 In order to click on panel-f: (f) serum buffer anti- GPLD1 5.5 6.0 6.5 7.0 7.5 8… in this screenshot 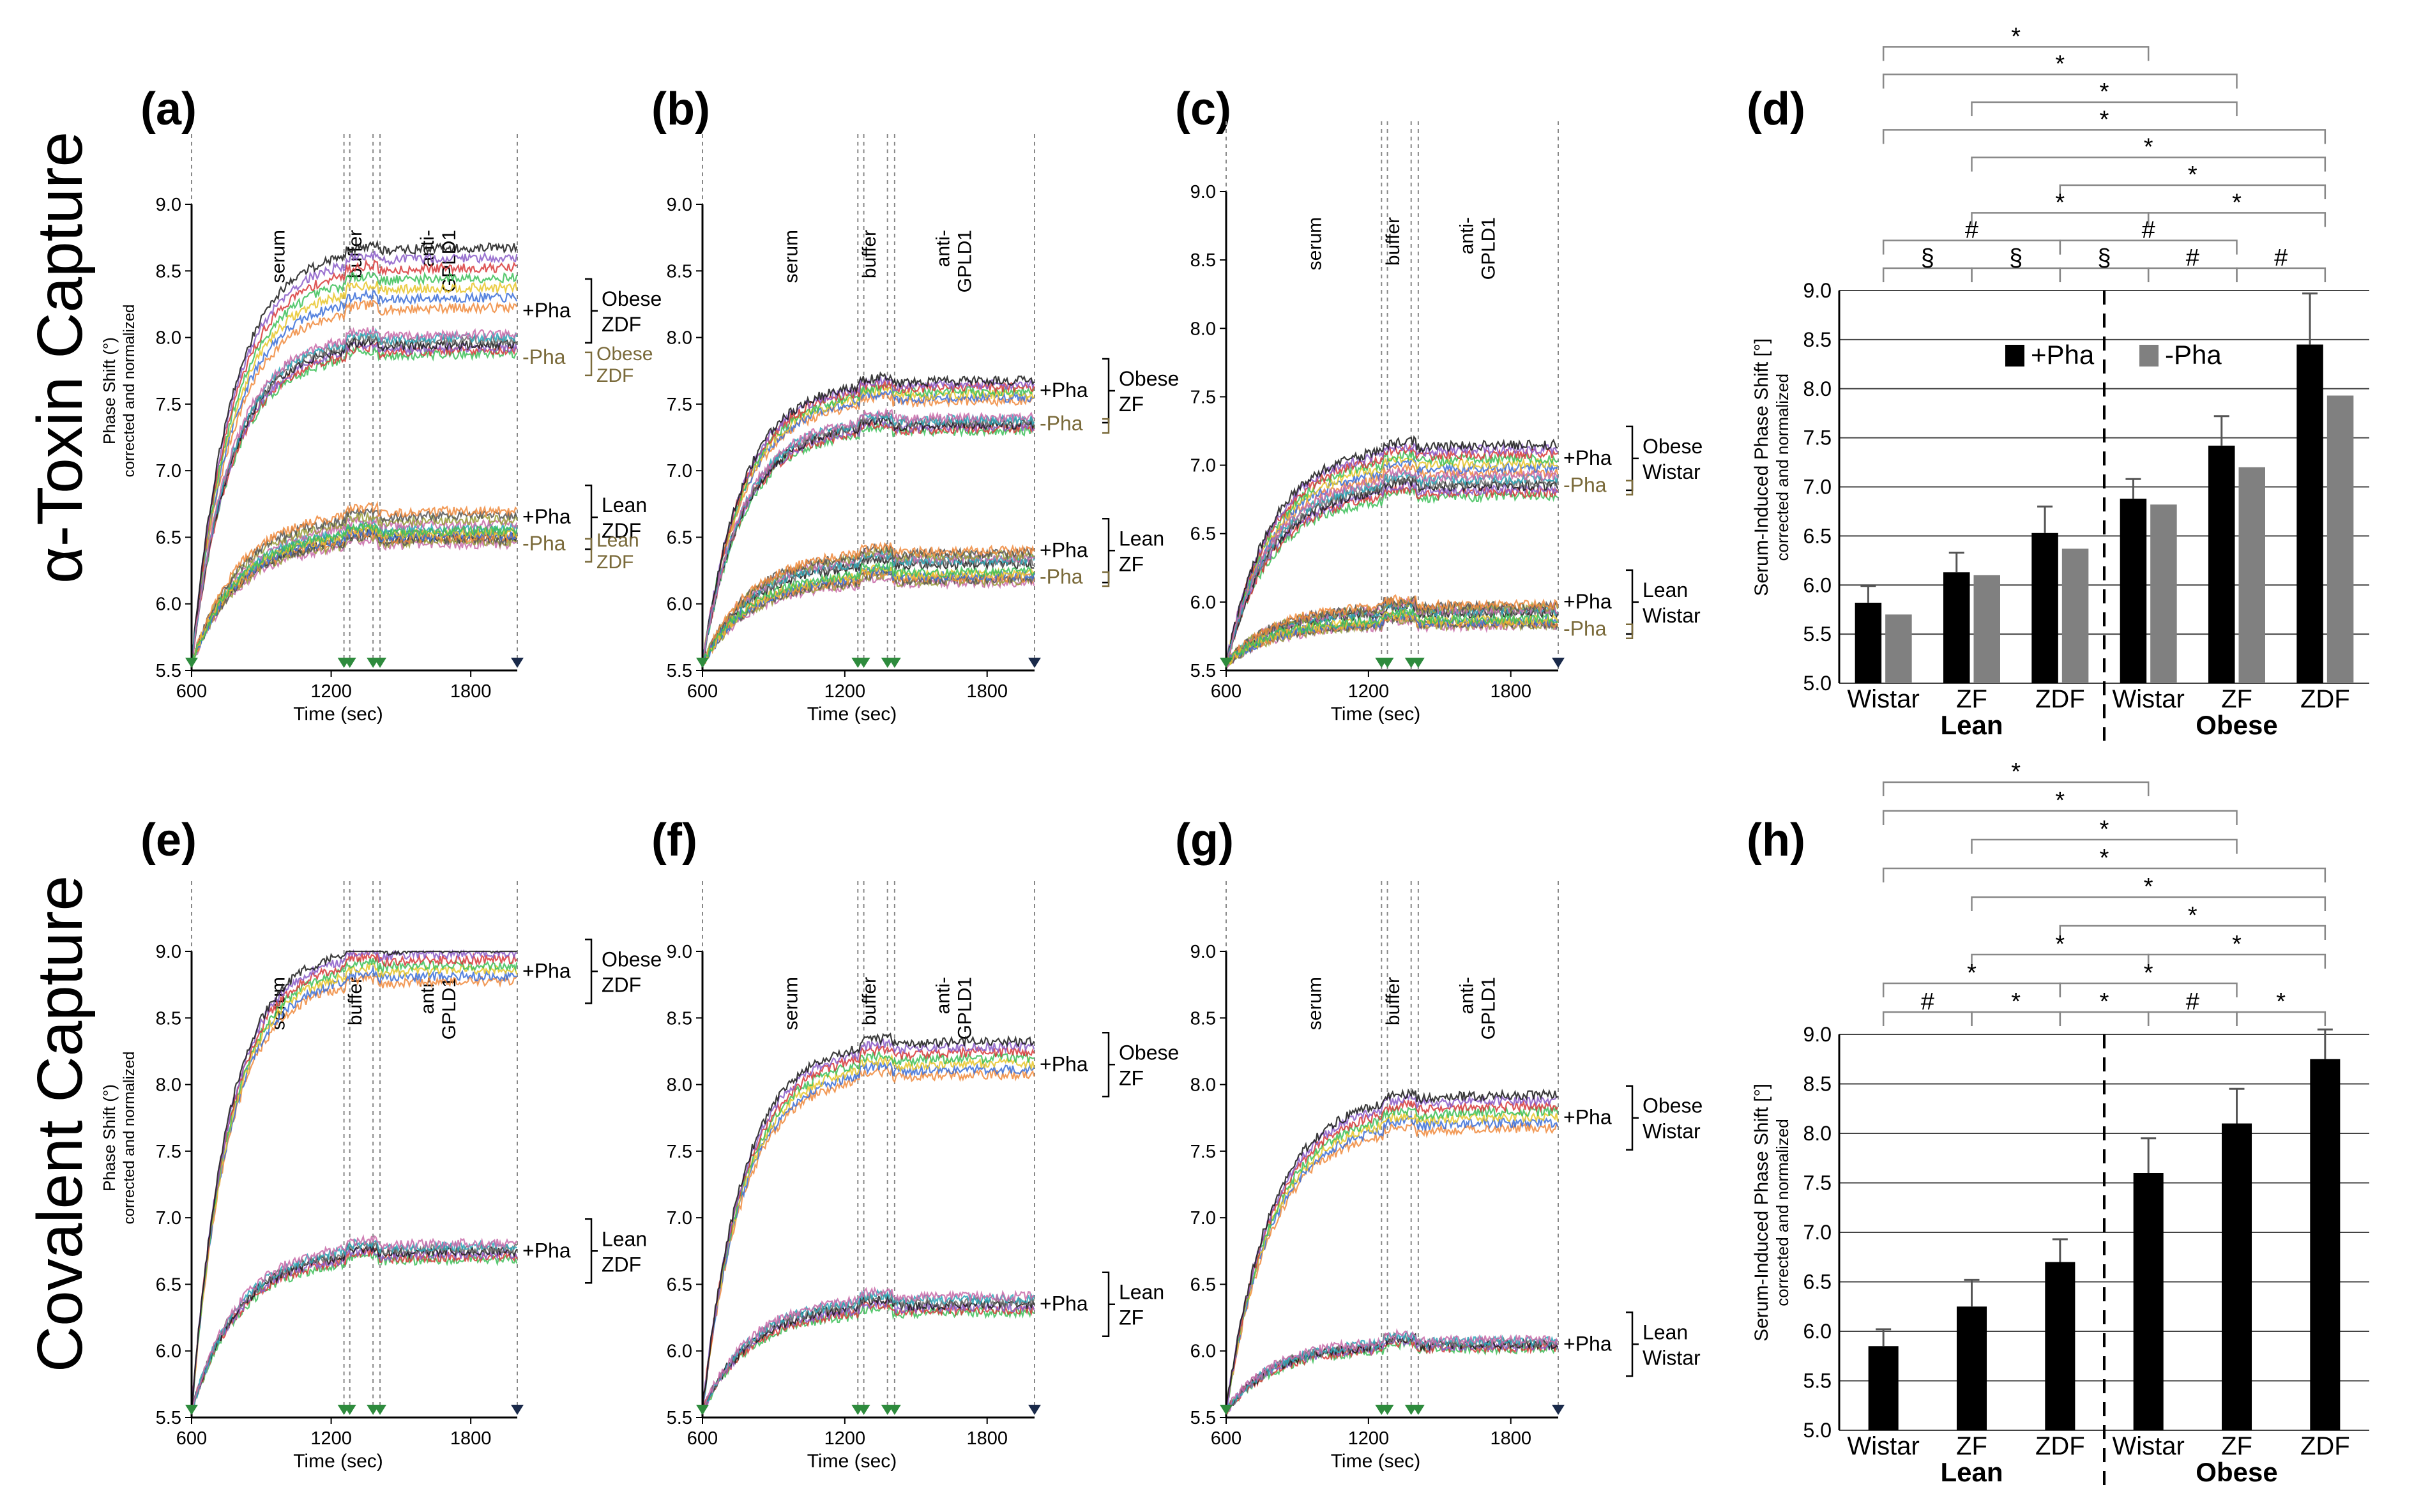, I will do `click(915, 1143)`.